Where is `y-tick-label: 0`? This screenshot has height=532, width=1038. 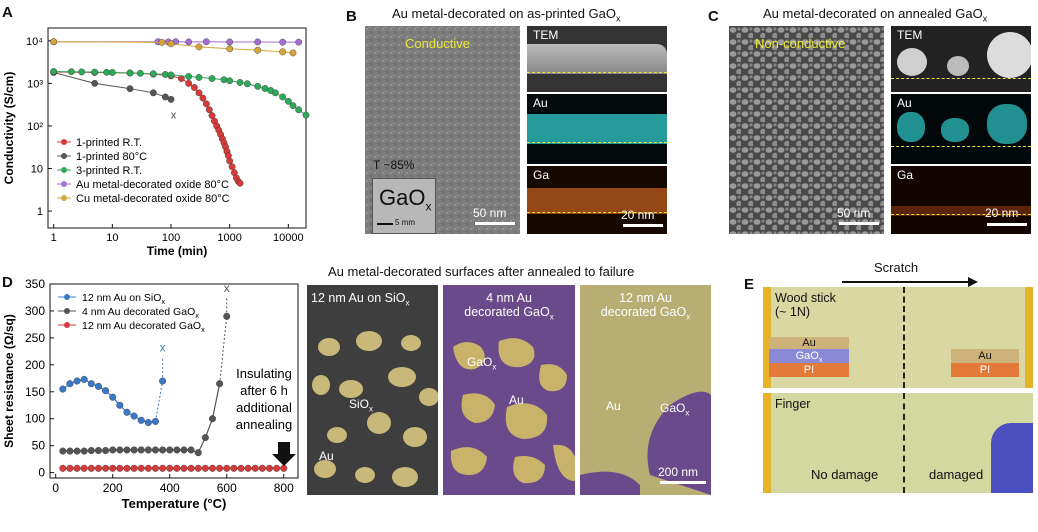
y-tick-label: 0 is located at coordinates (41, 473).